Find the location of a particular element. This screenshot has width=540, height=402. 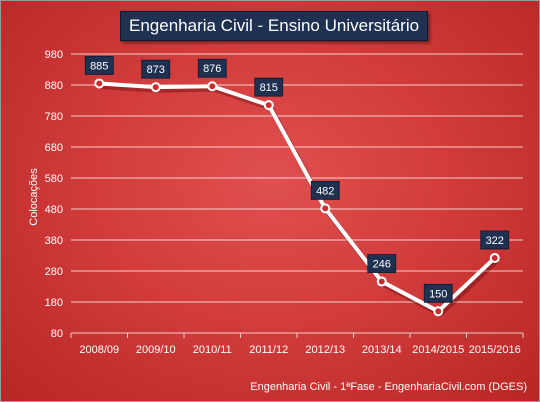

data-label: 482 is located at coordinates (325, 191).